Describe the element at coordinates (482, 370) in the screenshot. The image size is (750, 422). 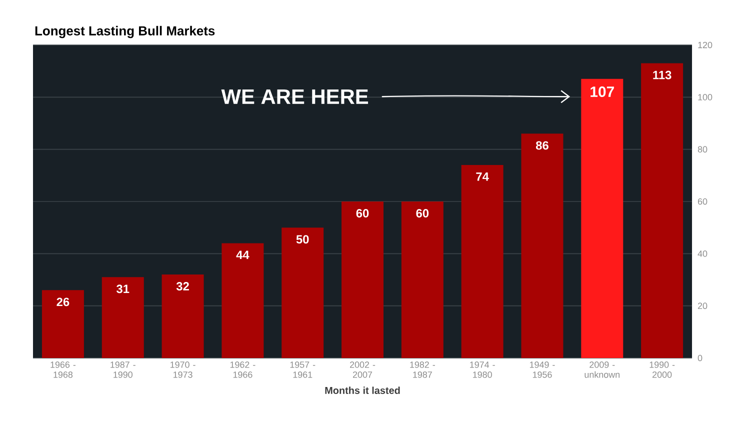
I see `x-tick-label: 1974 - 1980` at that location.